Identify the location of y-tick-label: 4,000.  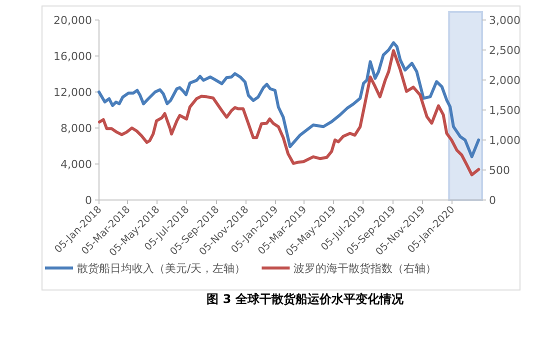
(76, 164).